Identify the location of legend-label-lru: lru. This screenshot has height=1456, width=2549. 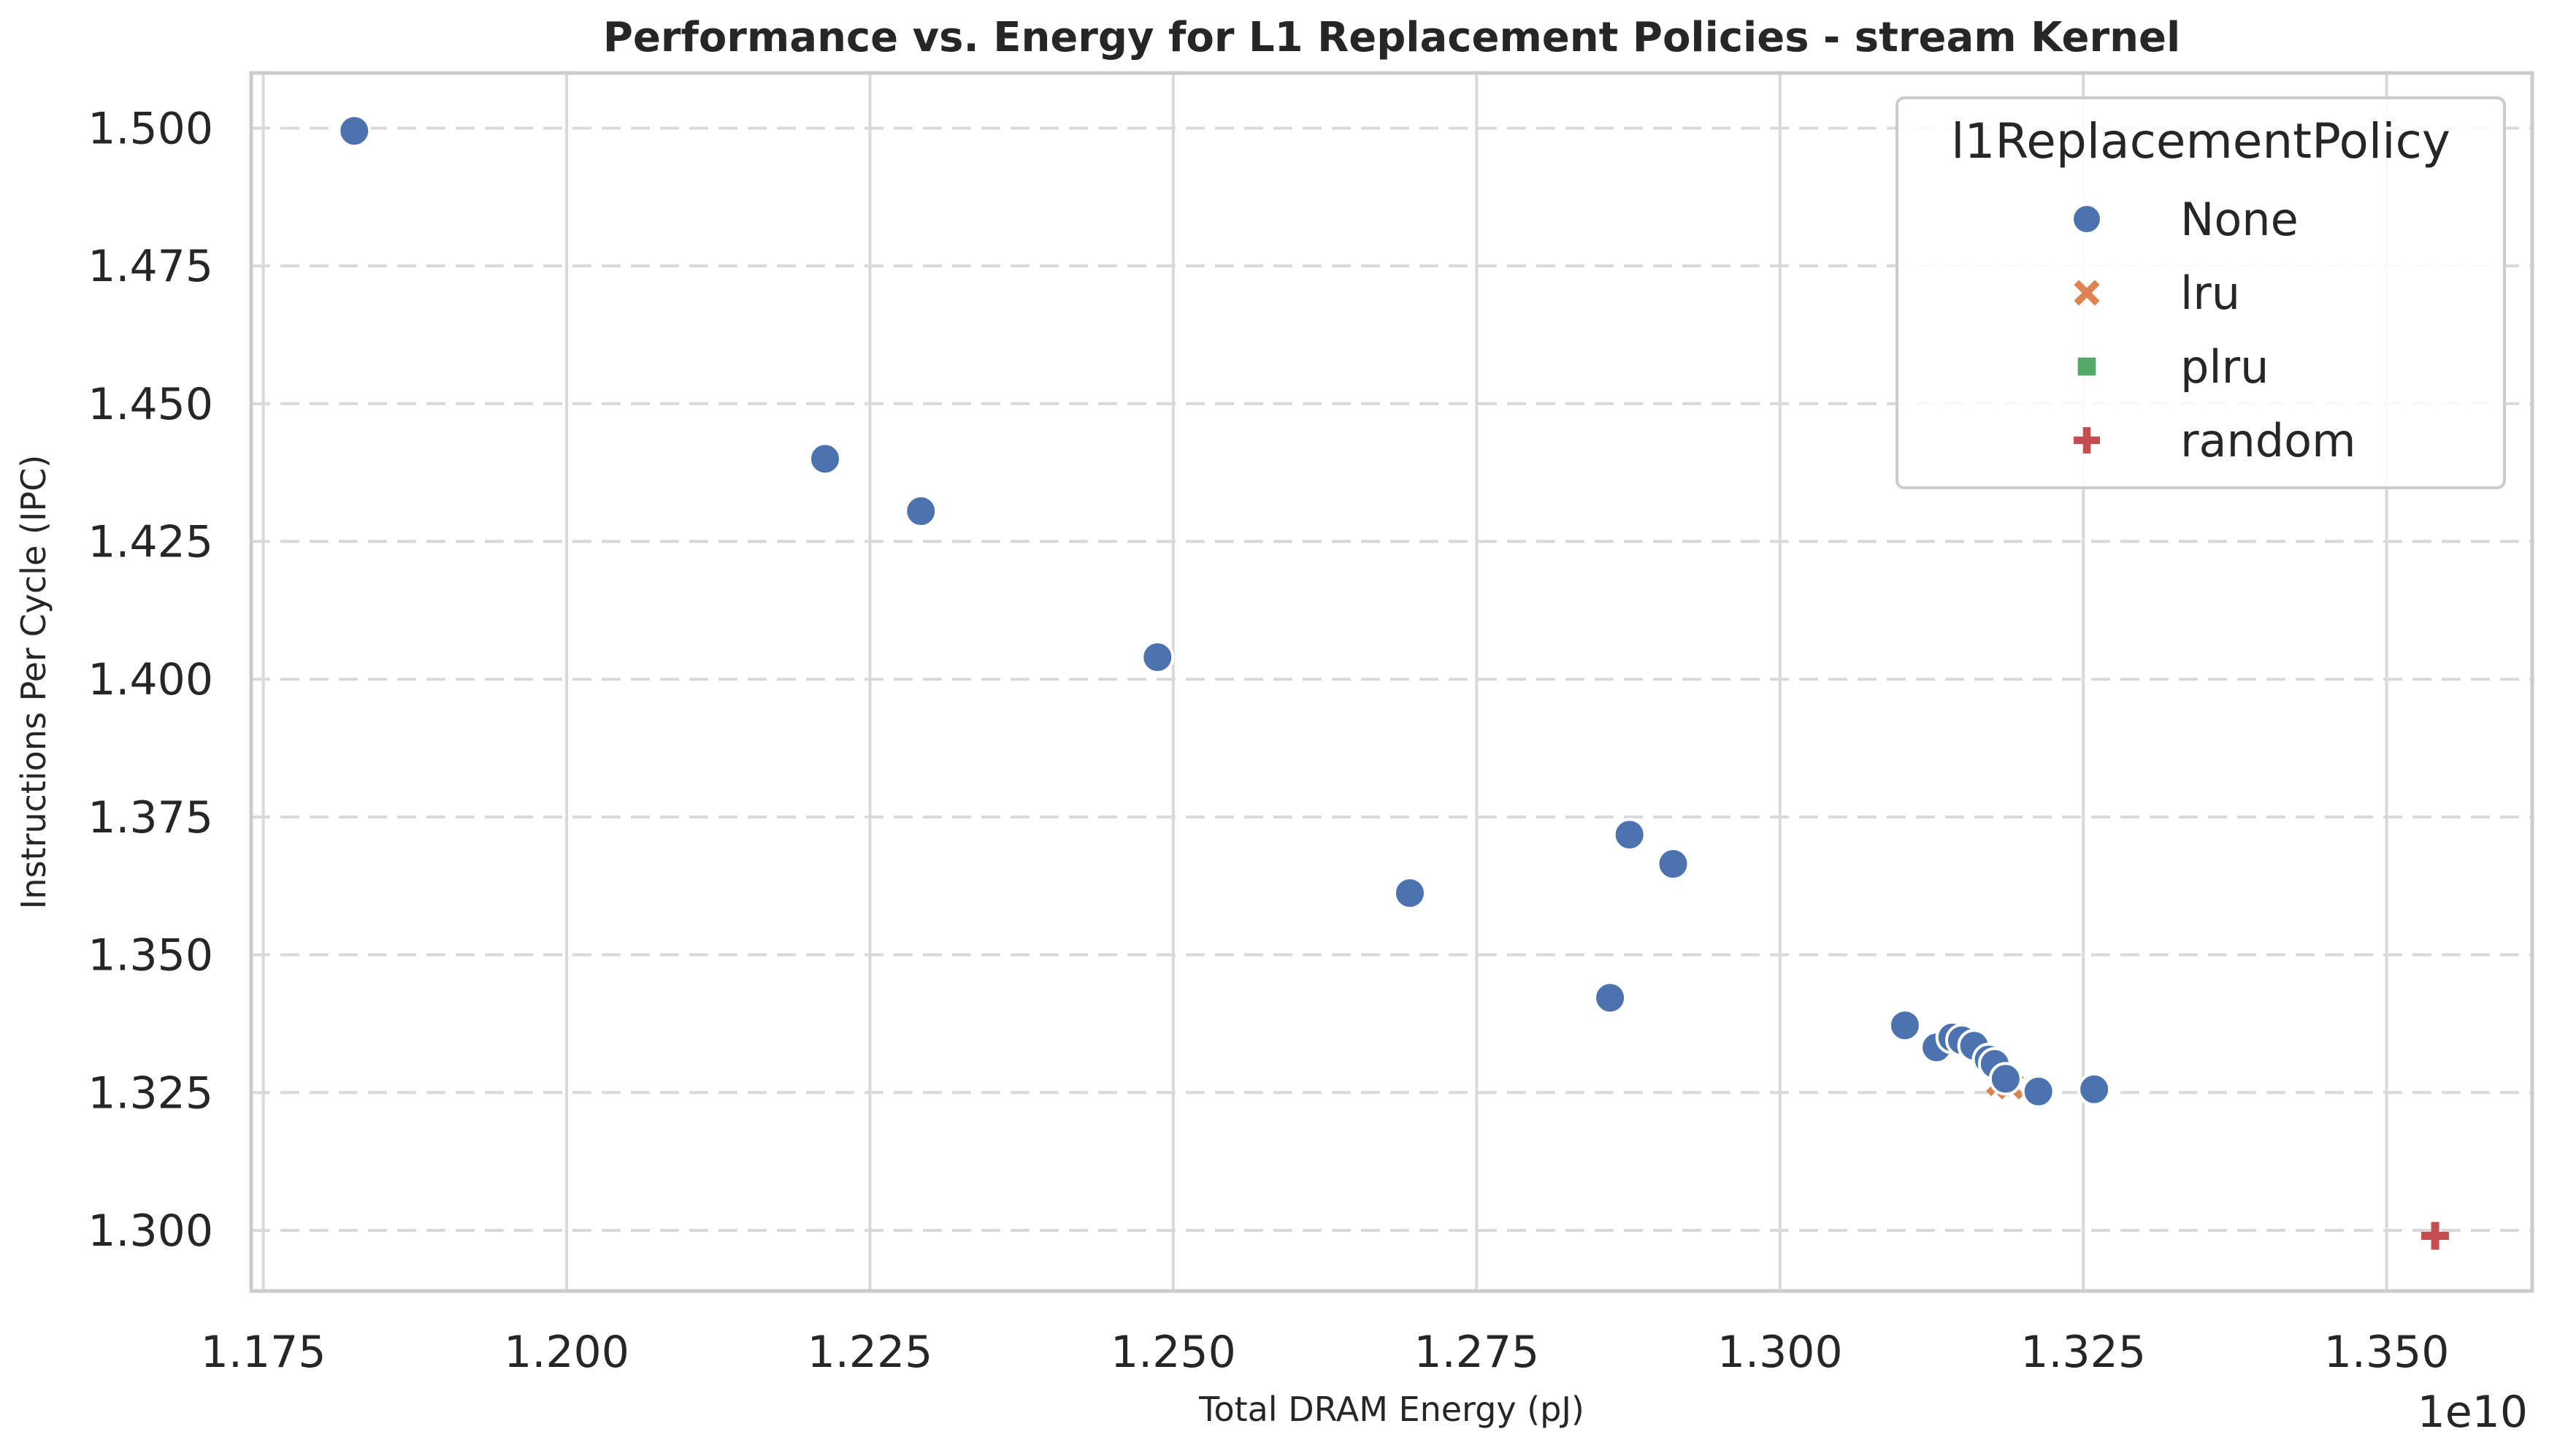
(2210, 293).